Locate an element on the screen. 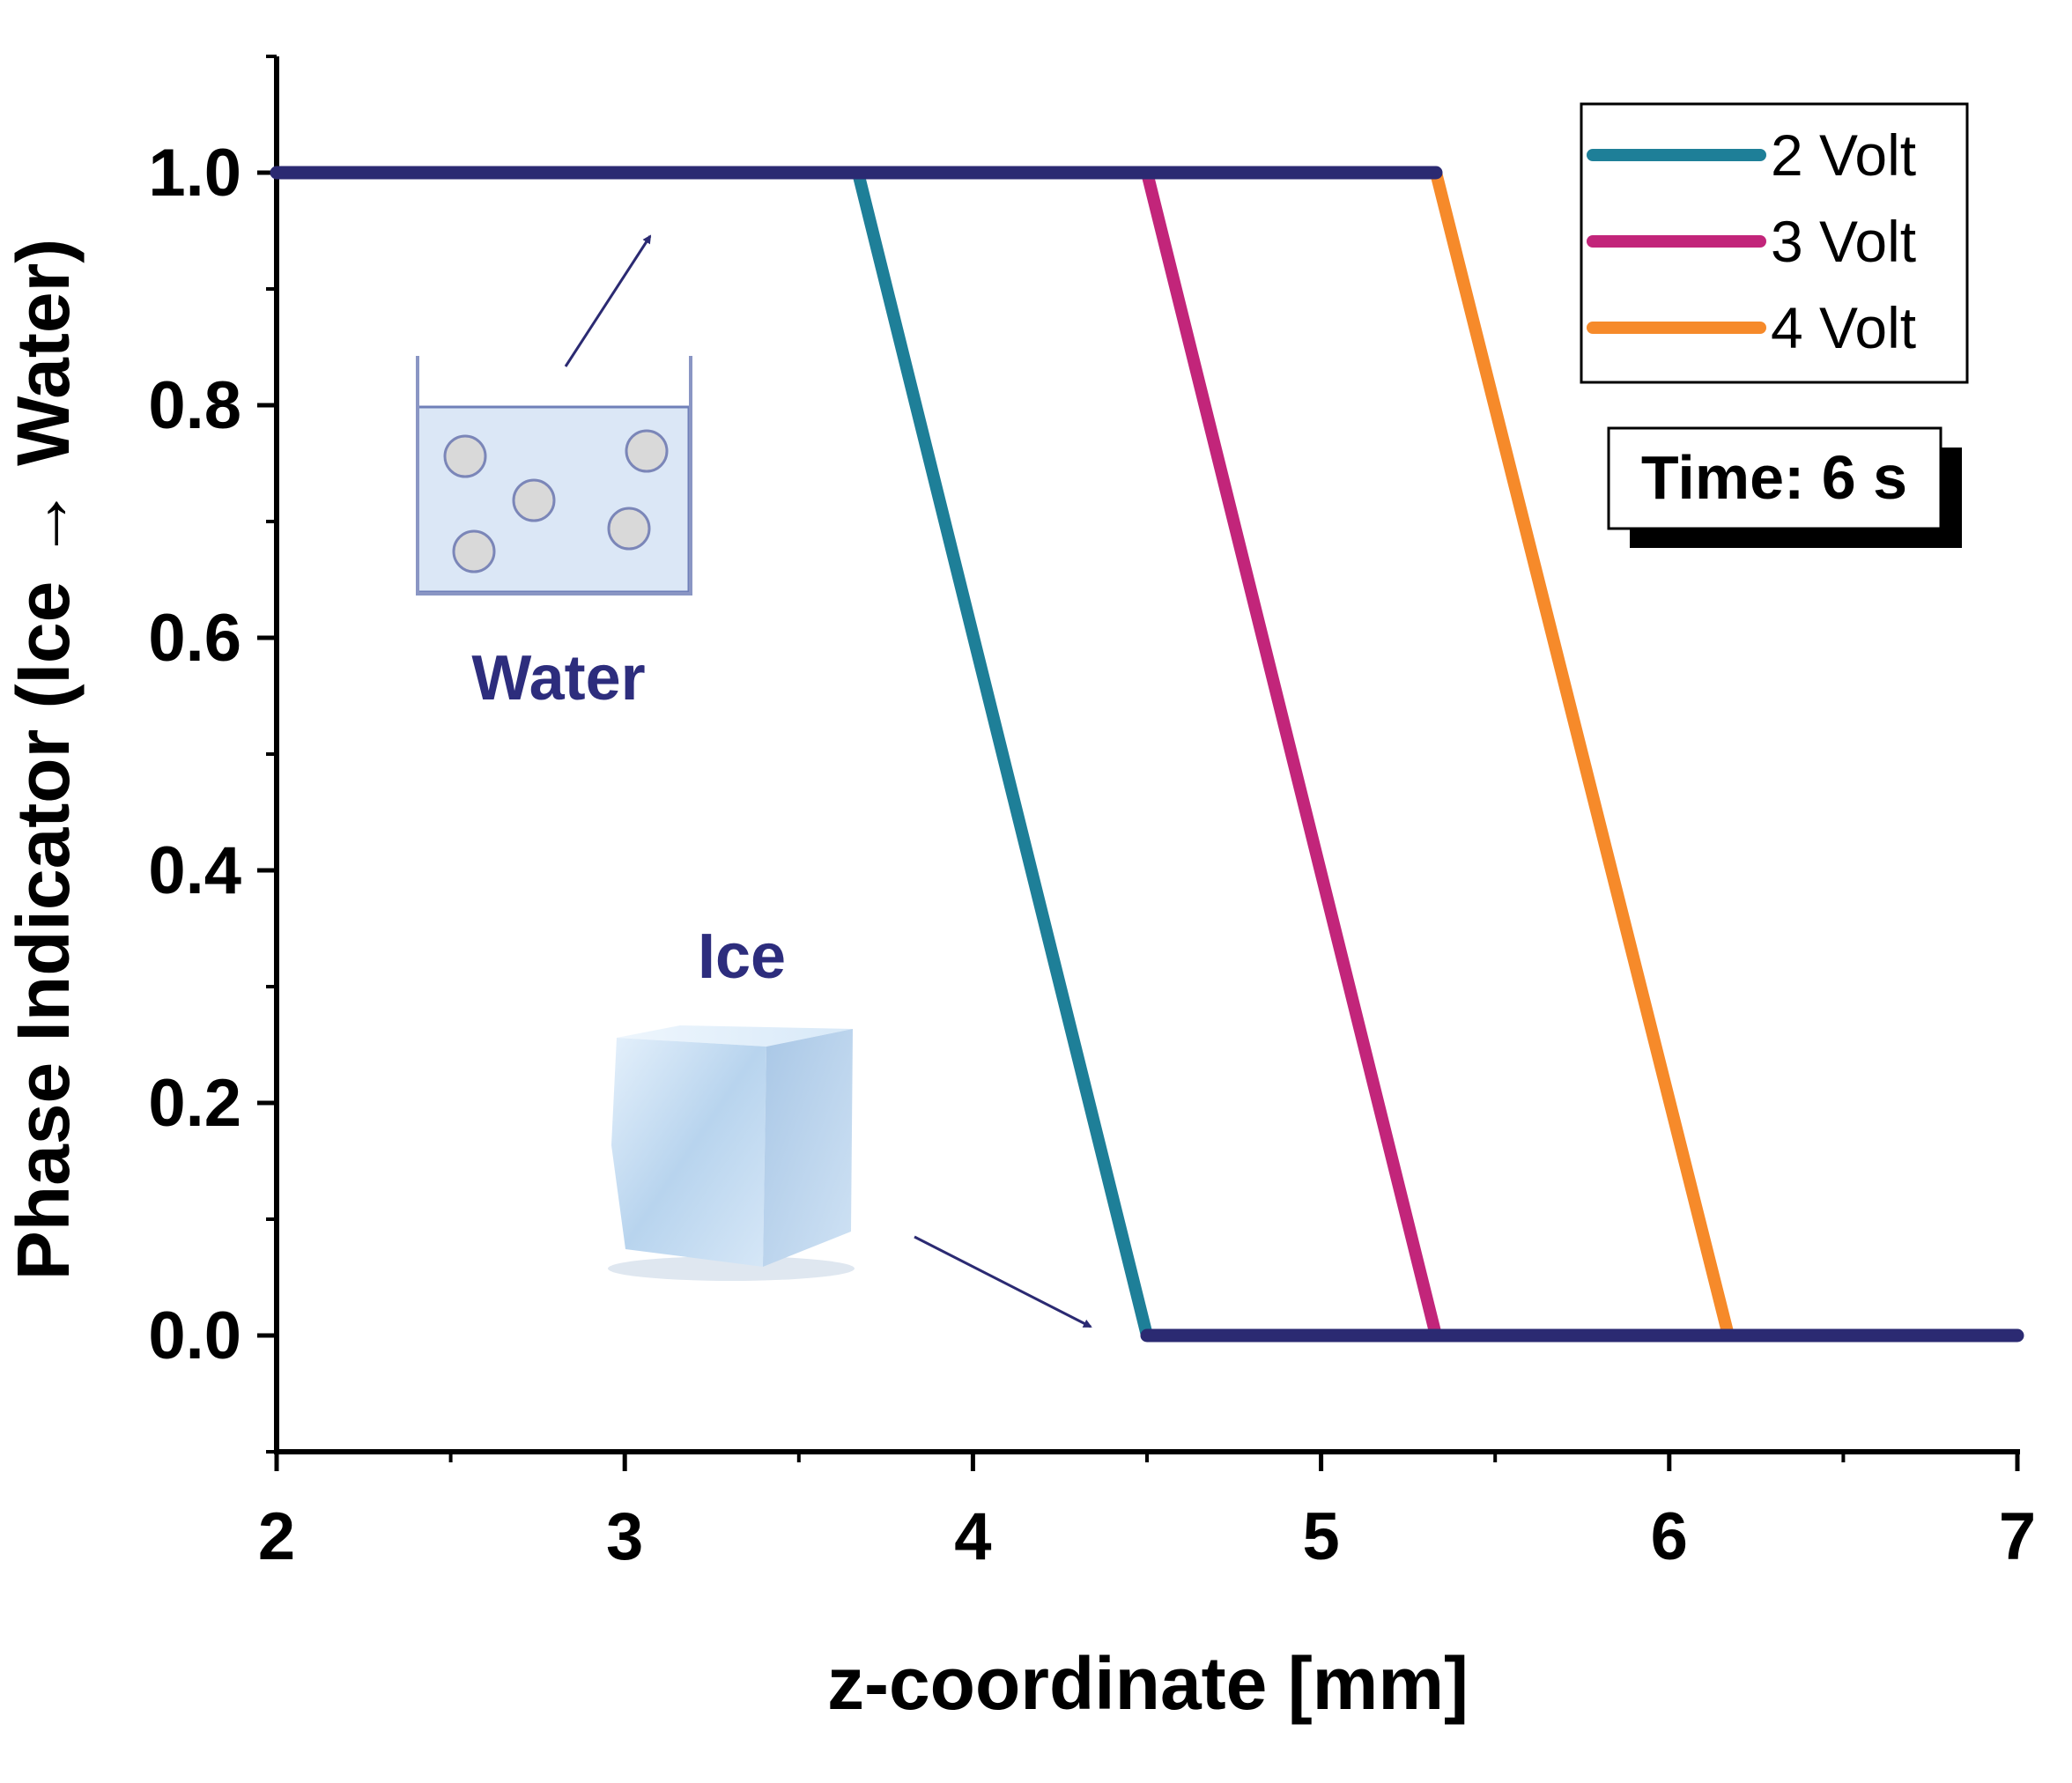  x-tick-label: 6 is located at coordinates (1669, 1536).